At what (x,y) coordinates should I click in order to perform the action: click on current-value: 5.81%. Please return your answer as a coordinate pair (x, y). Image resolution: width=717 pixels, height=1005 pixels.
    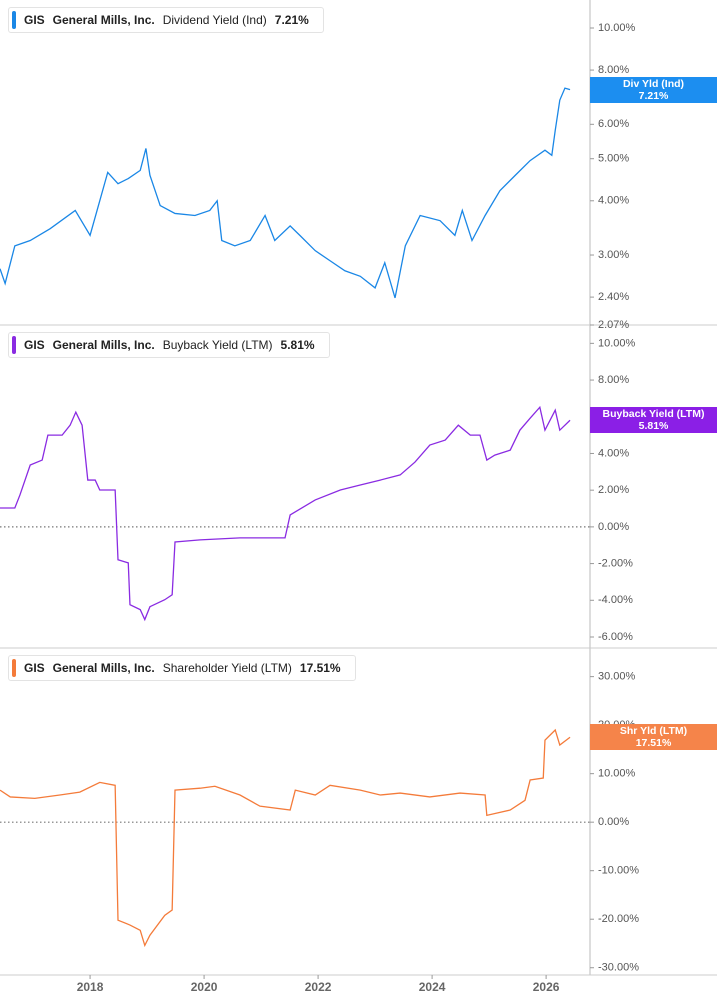
    Looking at the image, I should click on (297, 345).